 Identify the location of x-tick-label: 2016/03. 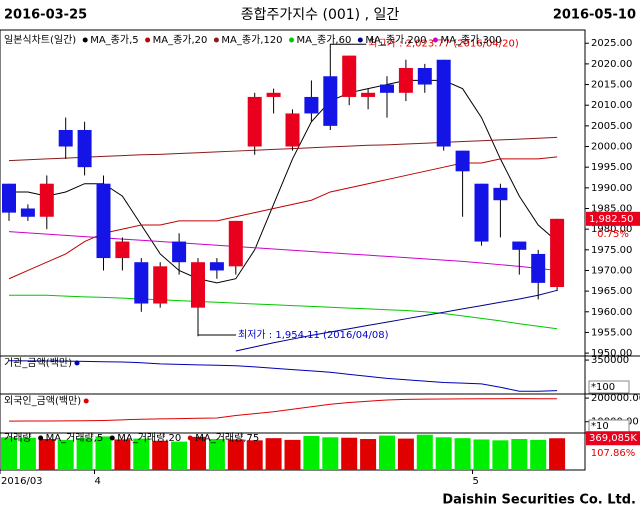
(22, 481).